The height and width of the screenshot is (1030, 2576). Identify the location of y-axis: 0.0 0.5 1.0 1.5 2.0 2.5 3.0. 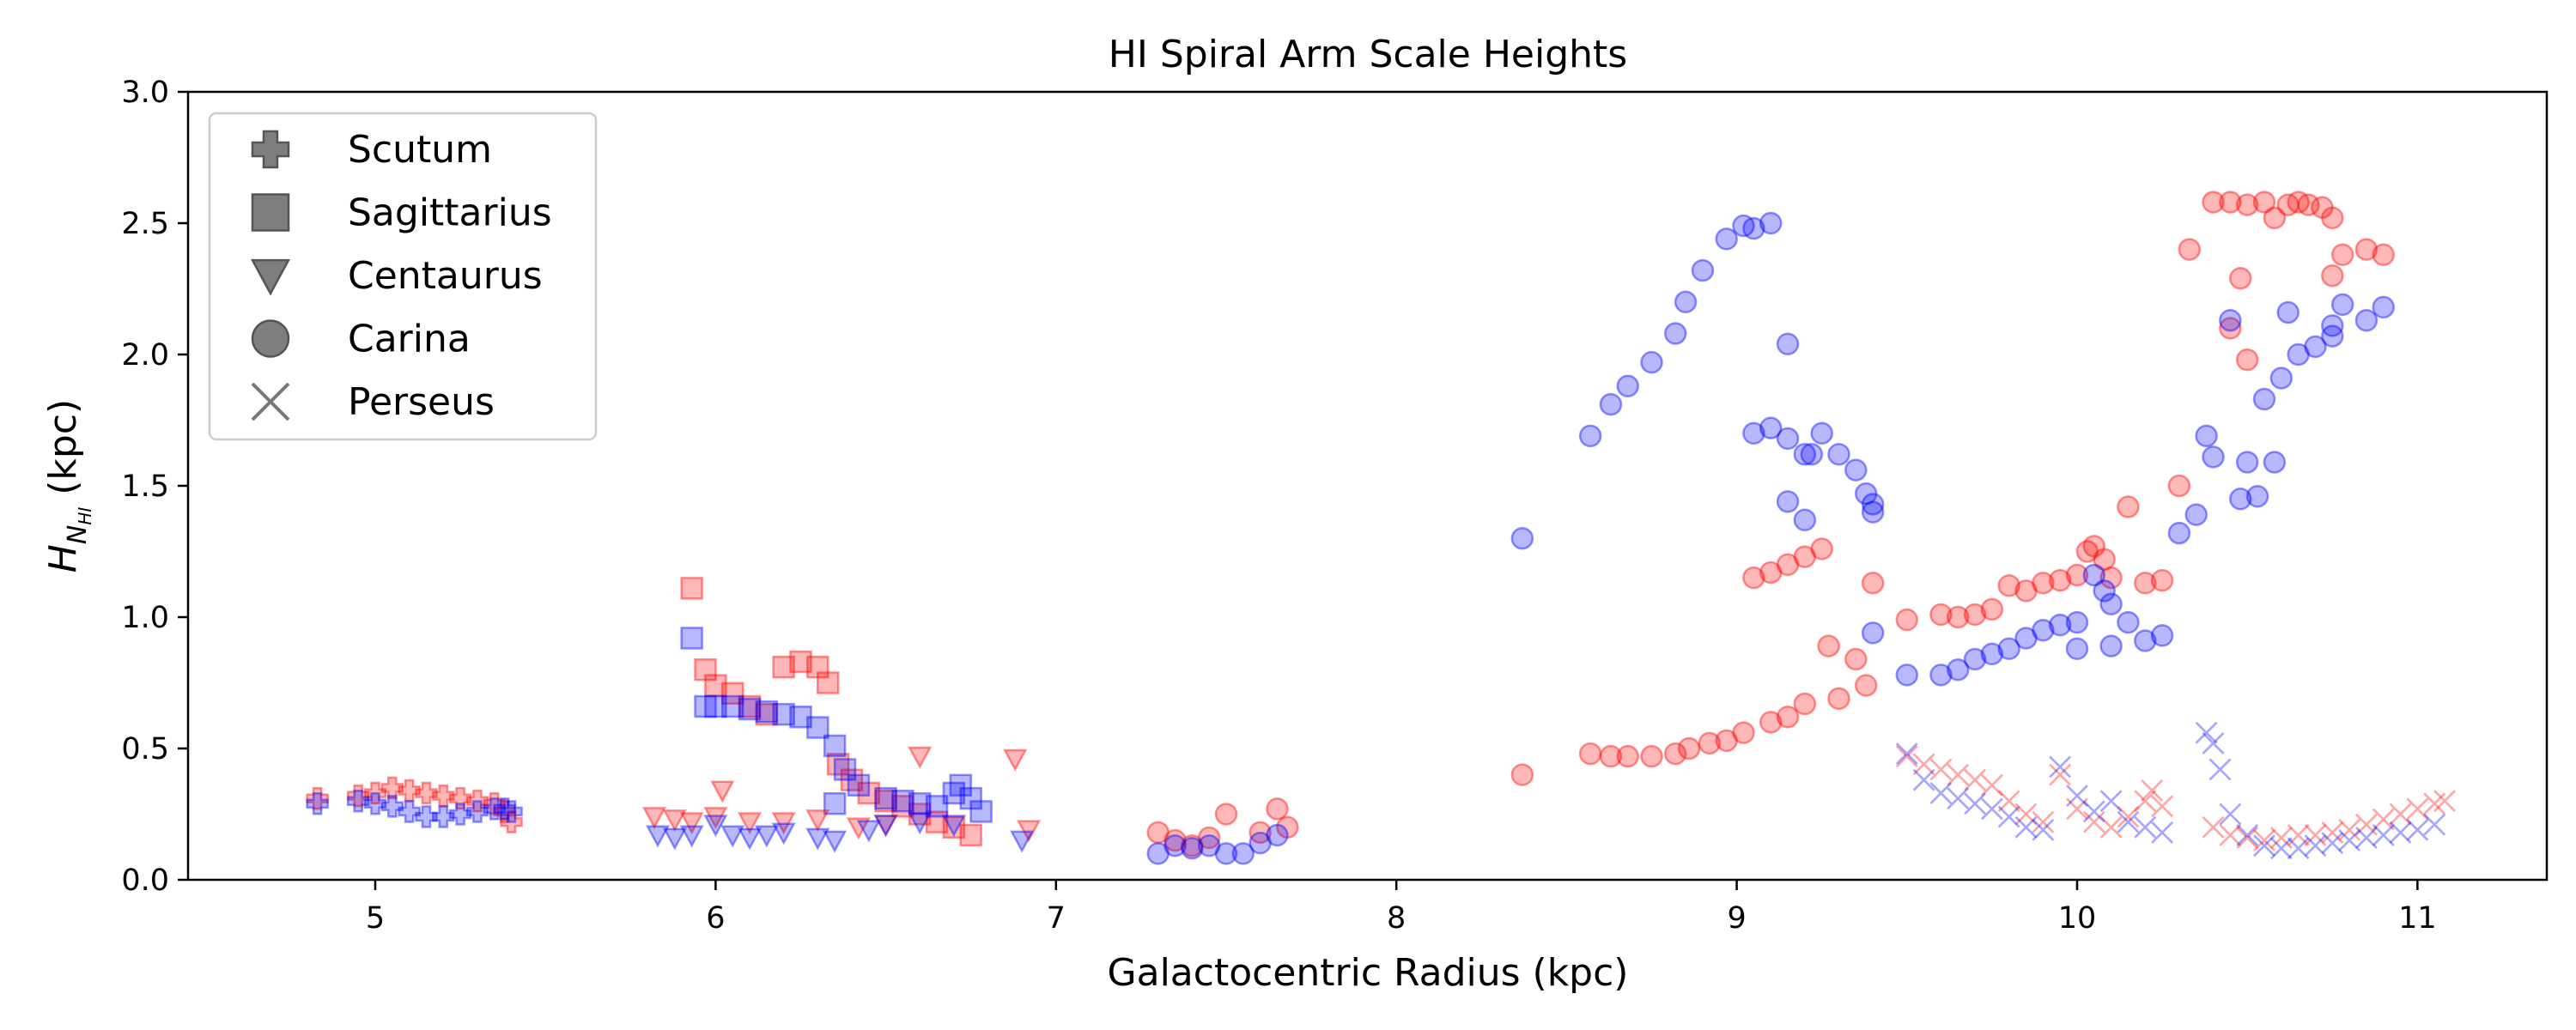
(154, 487).